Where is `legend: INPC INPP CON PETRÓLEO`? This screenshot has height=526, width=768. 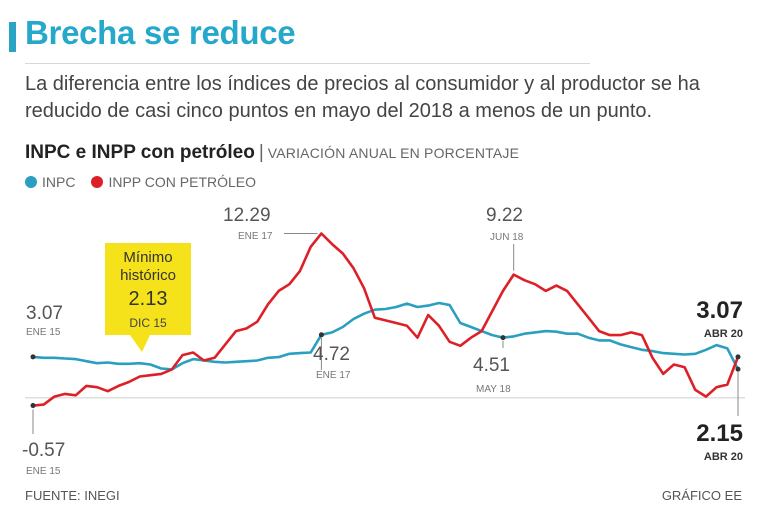
legend: INPC INPP CON PETRÓLEO is located at coordinates (140, 182).